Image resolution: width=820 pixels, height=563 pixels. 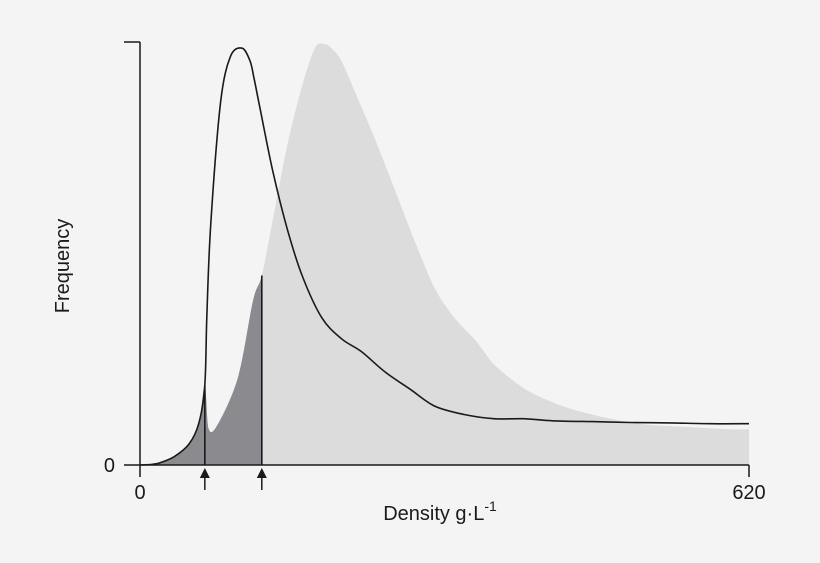 I want to click on x-axis-title: Density g·L-1, so click(x=440, y=511).